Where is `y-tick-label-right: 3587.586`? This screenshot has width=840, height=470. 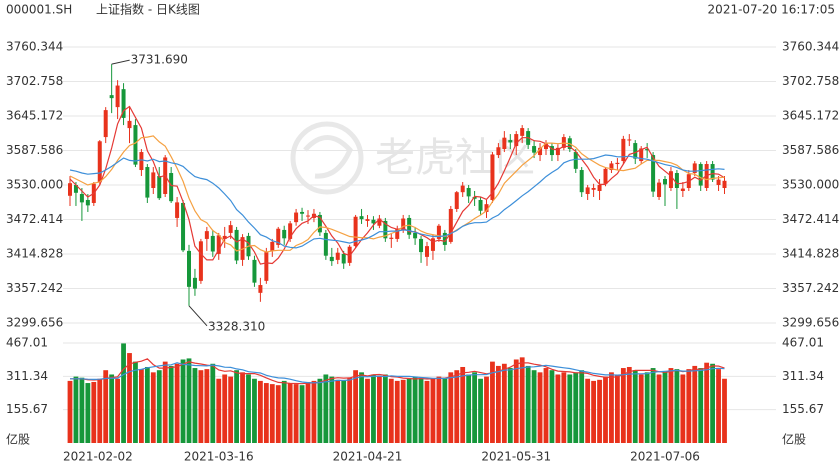
y-tick-label-right: 3587.586 is located at coordinates (810, 150).